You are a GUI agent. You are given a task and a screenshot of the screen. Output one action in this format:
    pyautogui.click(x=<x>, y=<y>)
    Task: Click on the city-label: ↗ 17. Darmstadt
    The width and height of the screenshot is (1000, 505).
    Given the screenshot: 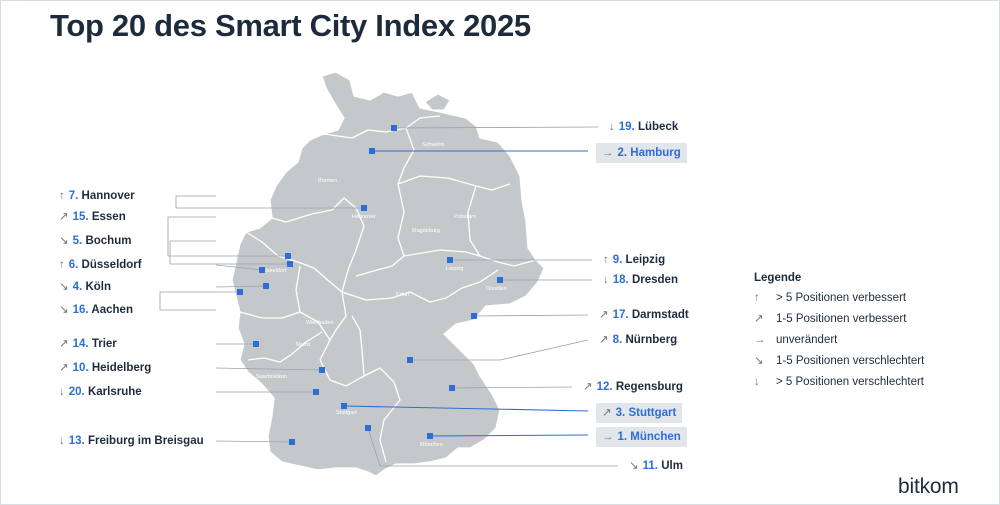 What is the action you would take?
    pyautogui.click(x=644, y=315)
    